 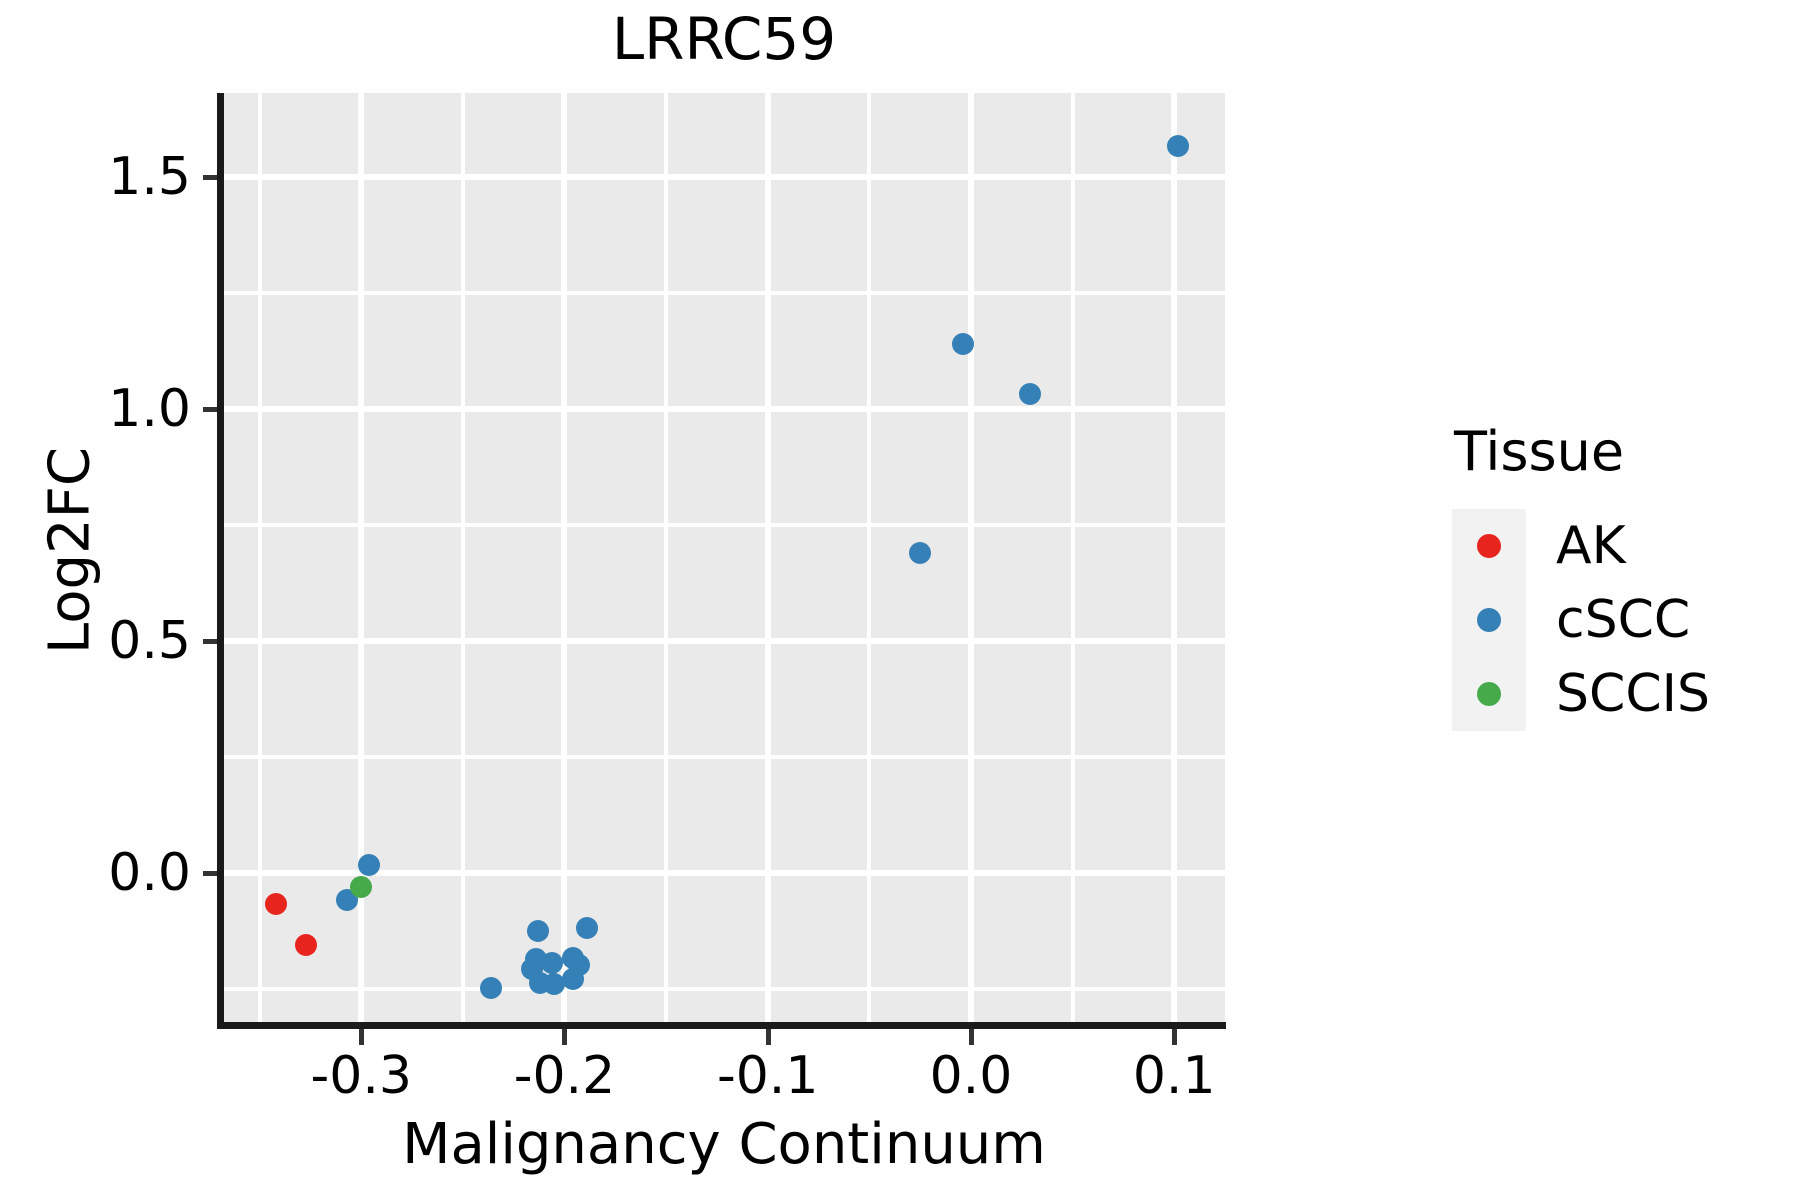 I want to click on x-axis-line, so click(x=721, y=1025).